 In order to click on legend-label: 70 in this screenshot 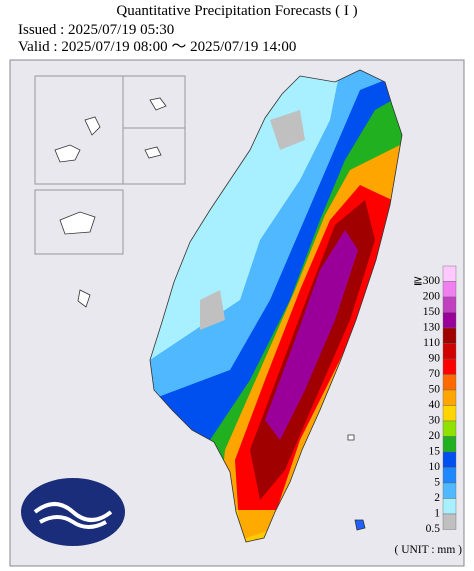, I will do `click(435, 374)`.